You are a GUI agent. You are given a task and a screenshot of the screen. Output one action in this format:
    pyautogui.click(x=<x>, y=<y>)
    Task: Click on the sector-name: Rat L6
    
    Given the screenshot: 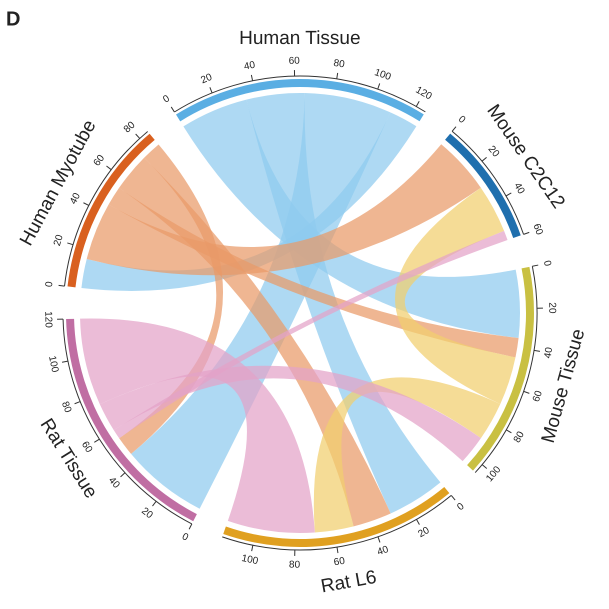 What is the action you would take?
    pyautogui.click(x=348, y=582)
    